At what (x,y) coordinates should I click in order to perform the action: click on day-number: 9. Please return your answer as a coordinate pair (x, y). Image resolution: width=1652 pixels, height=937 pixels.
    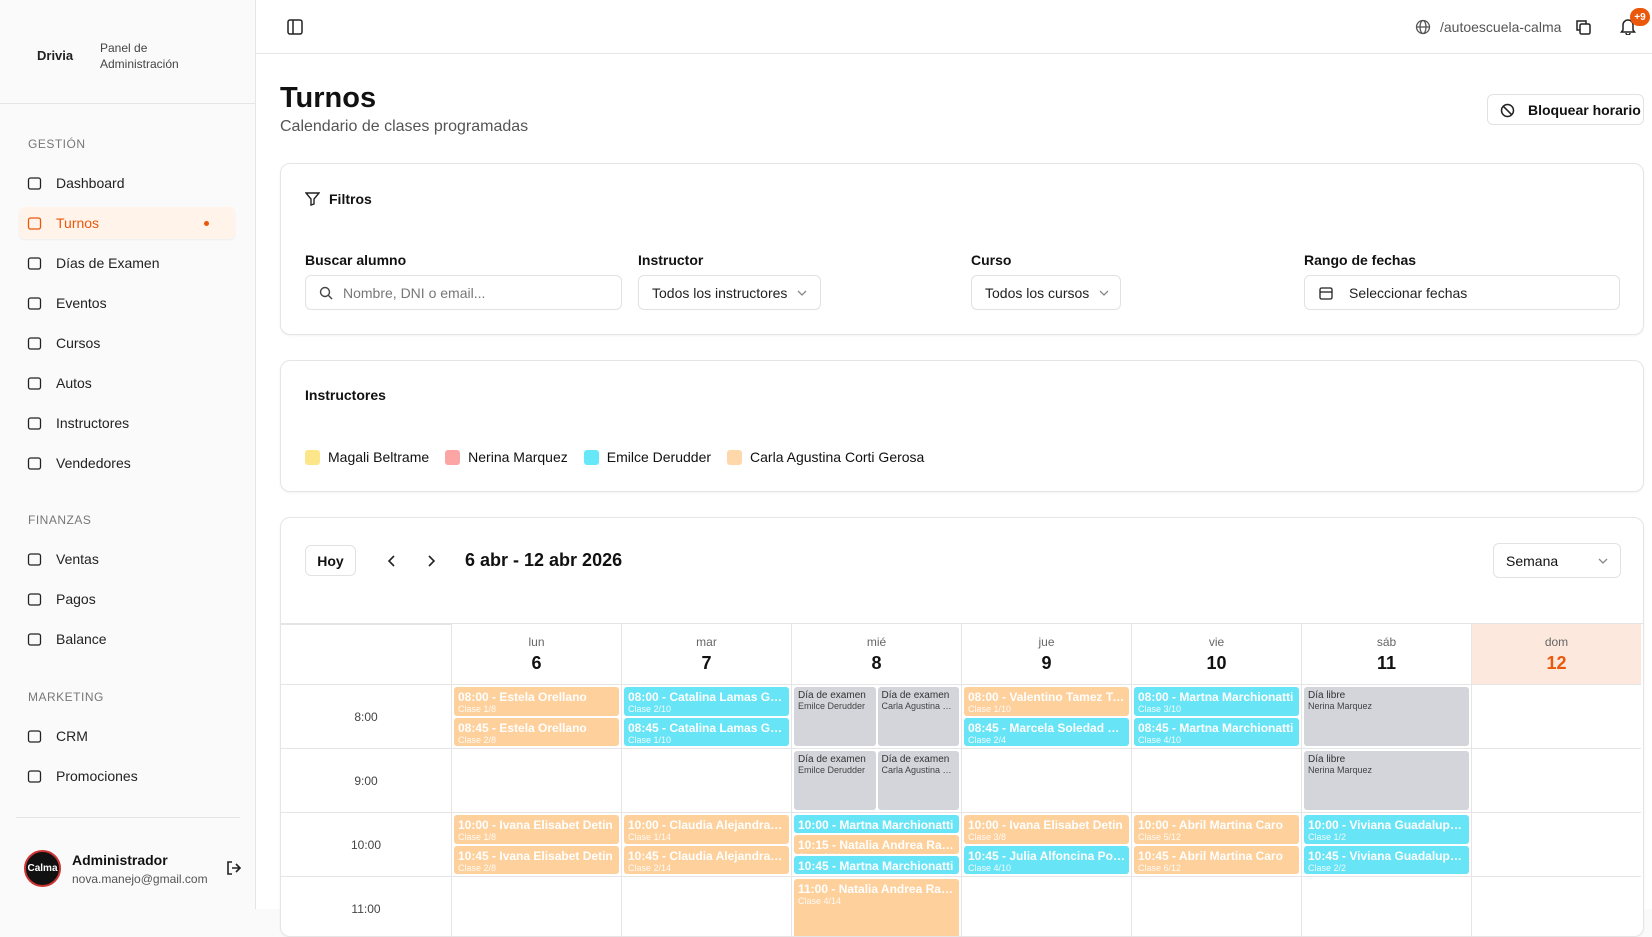
    Looking at the image, I should click on (1046, 663).